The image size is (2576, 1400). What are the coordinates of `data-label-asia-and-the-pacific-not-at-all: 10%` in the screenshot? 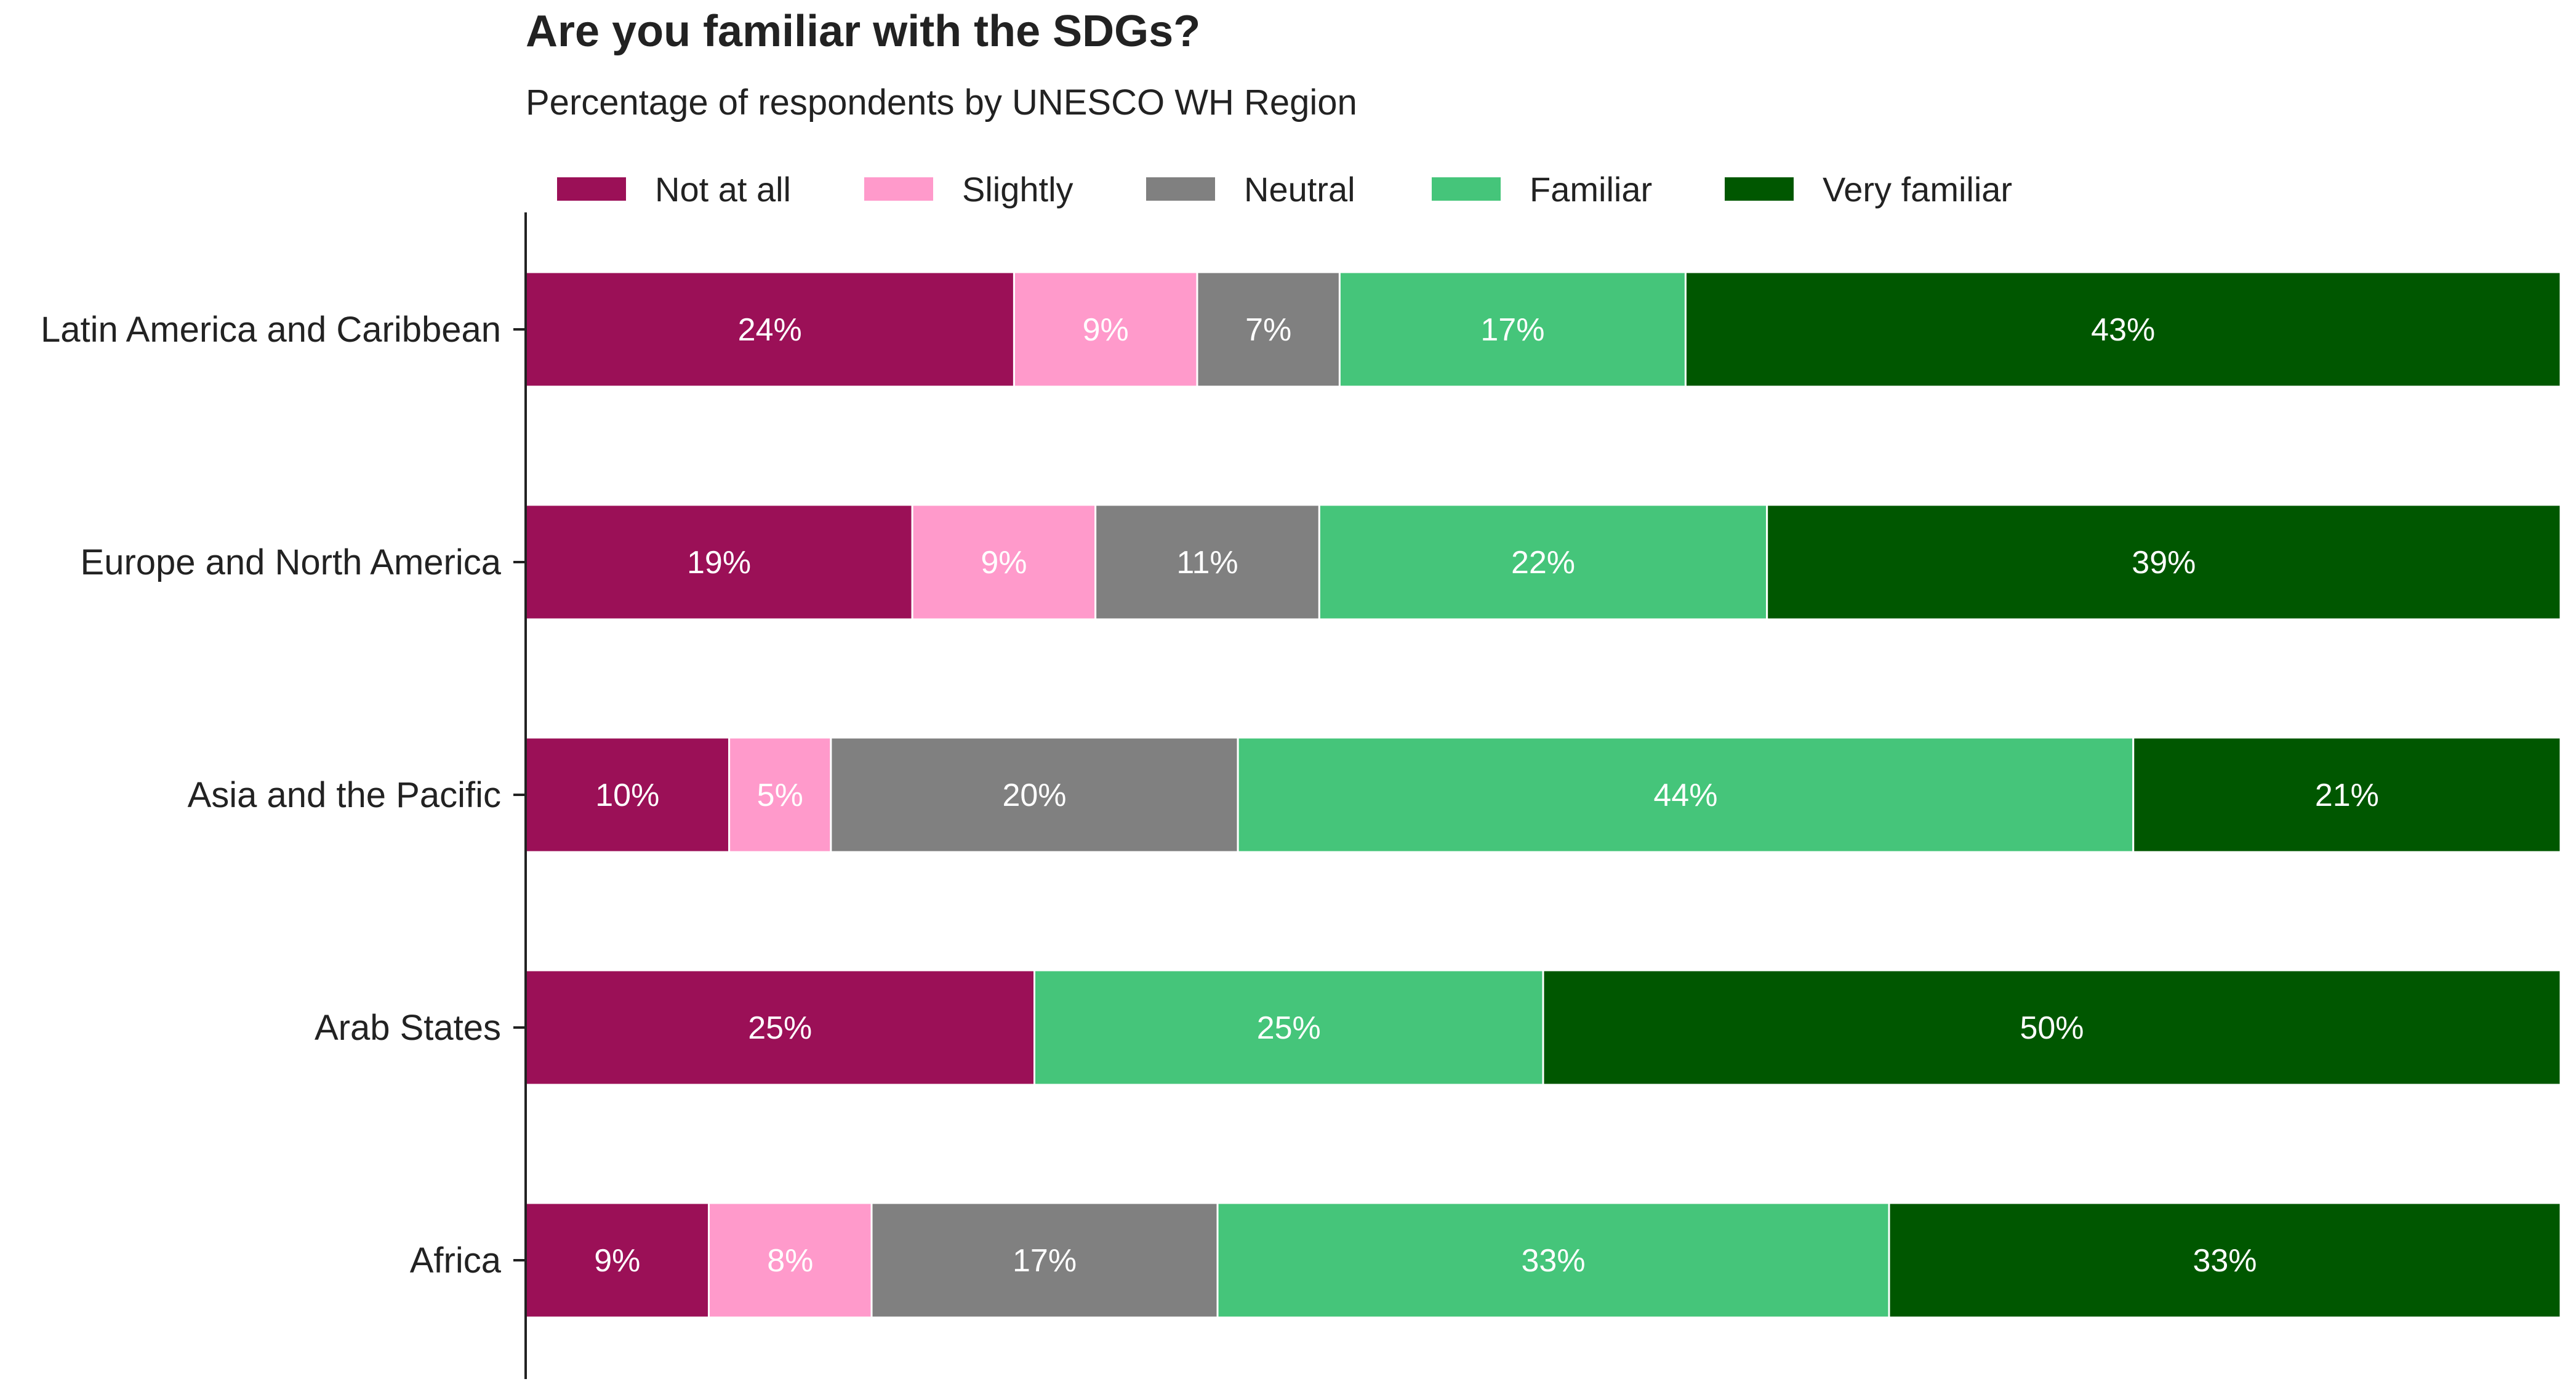 It's located at (627, 795).